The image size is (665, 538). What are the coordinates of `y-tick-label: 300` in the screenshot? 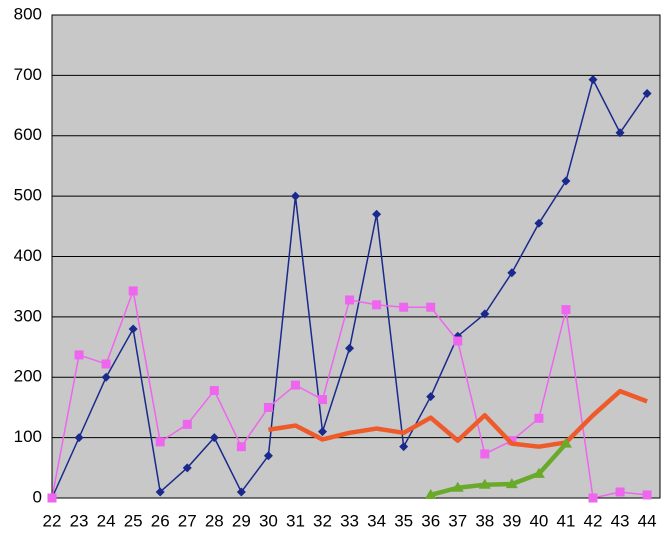 It's located at (28, 315).